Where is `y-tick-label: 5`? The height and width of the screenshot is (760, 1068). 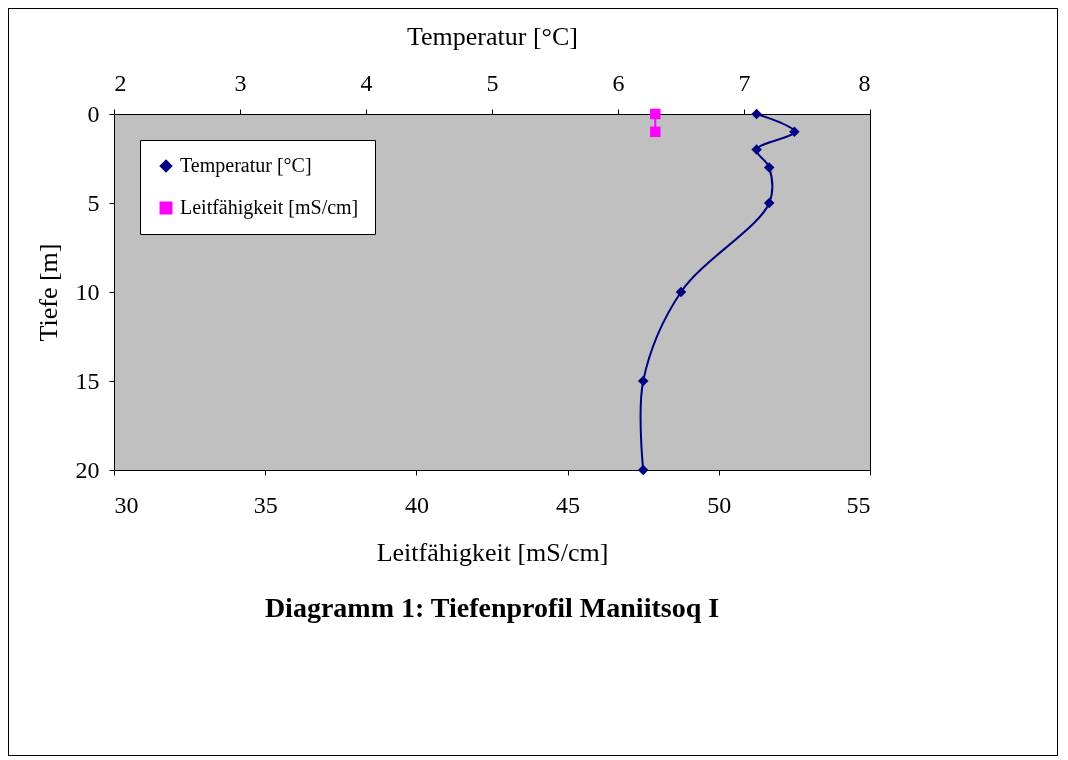 y-tick-label: 5 is located at coordinates (93, 202).